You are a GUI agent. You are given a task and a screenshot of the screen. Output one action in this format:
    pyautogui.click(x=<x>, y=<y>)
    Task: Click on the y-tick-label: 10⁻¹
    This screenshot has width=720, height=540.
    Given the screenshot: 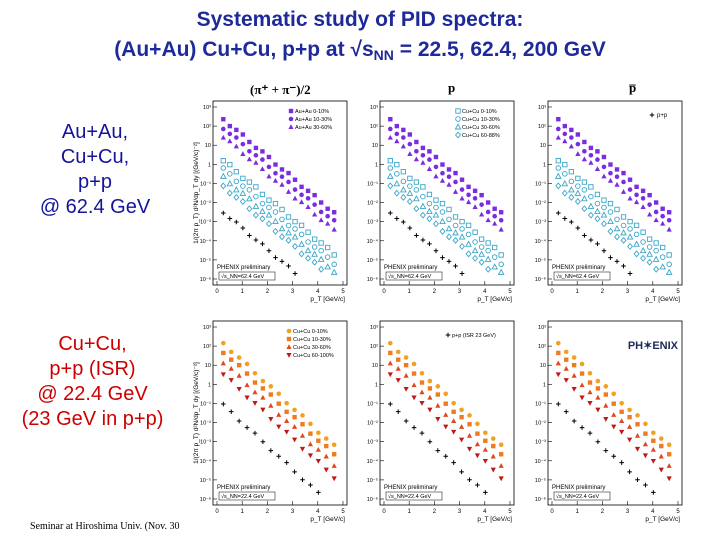 What is the action you would take?
    pyautogui.click(x=372, y=404)
    